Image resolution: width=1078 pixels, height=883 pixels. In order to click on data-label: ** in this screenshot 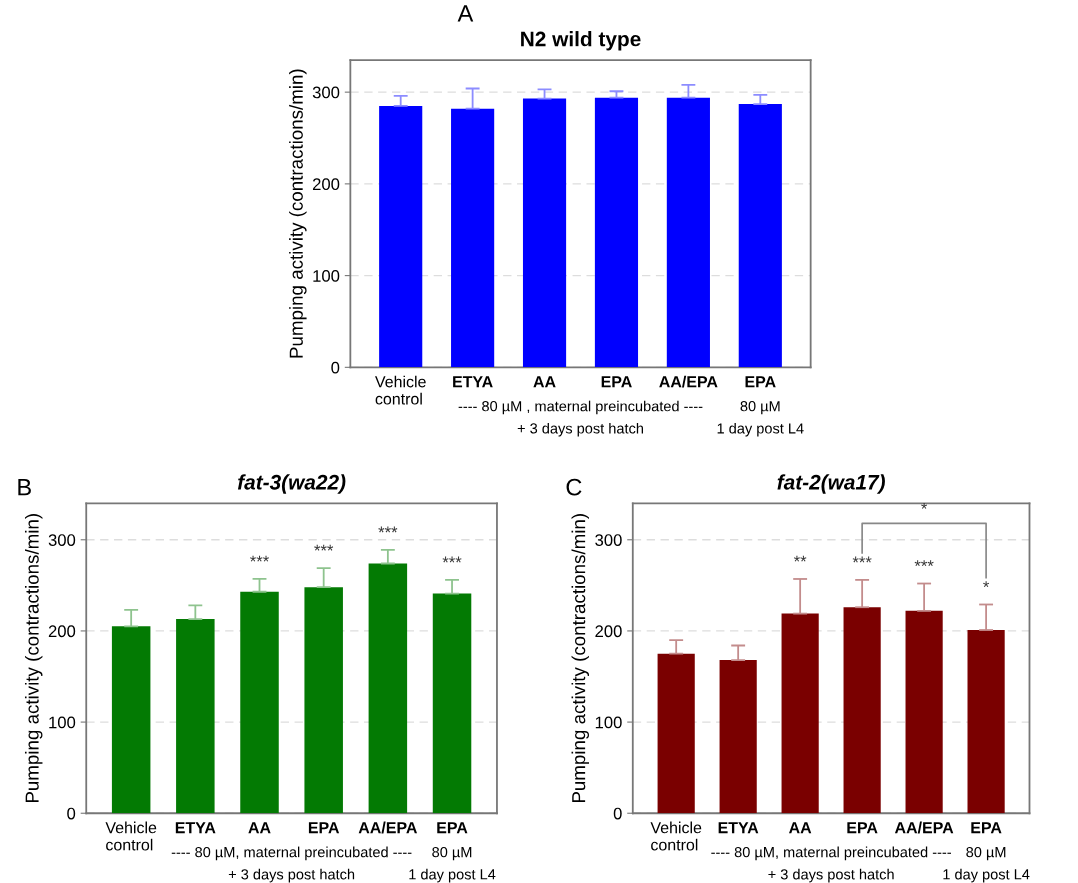, I will do `click(800, 558)`.